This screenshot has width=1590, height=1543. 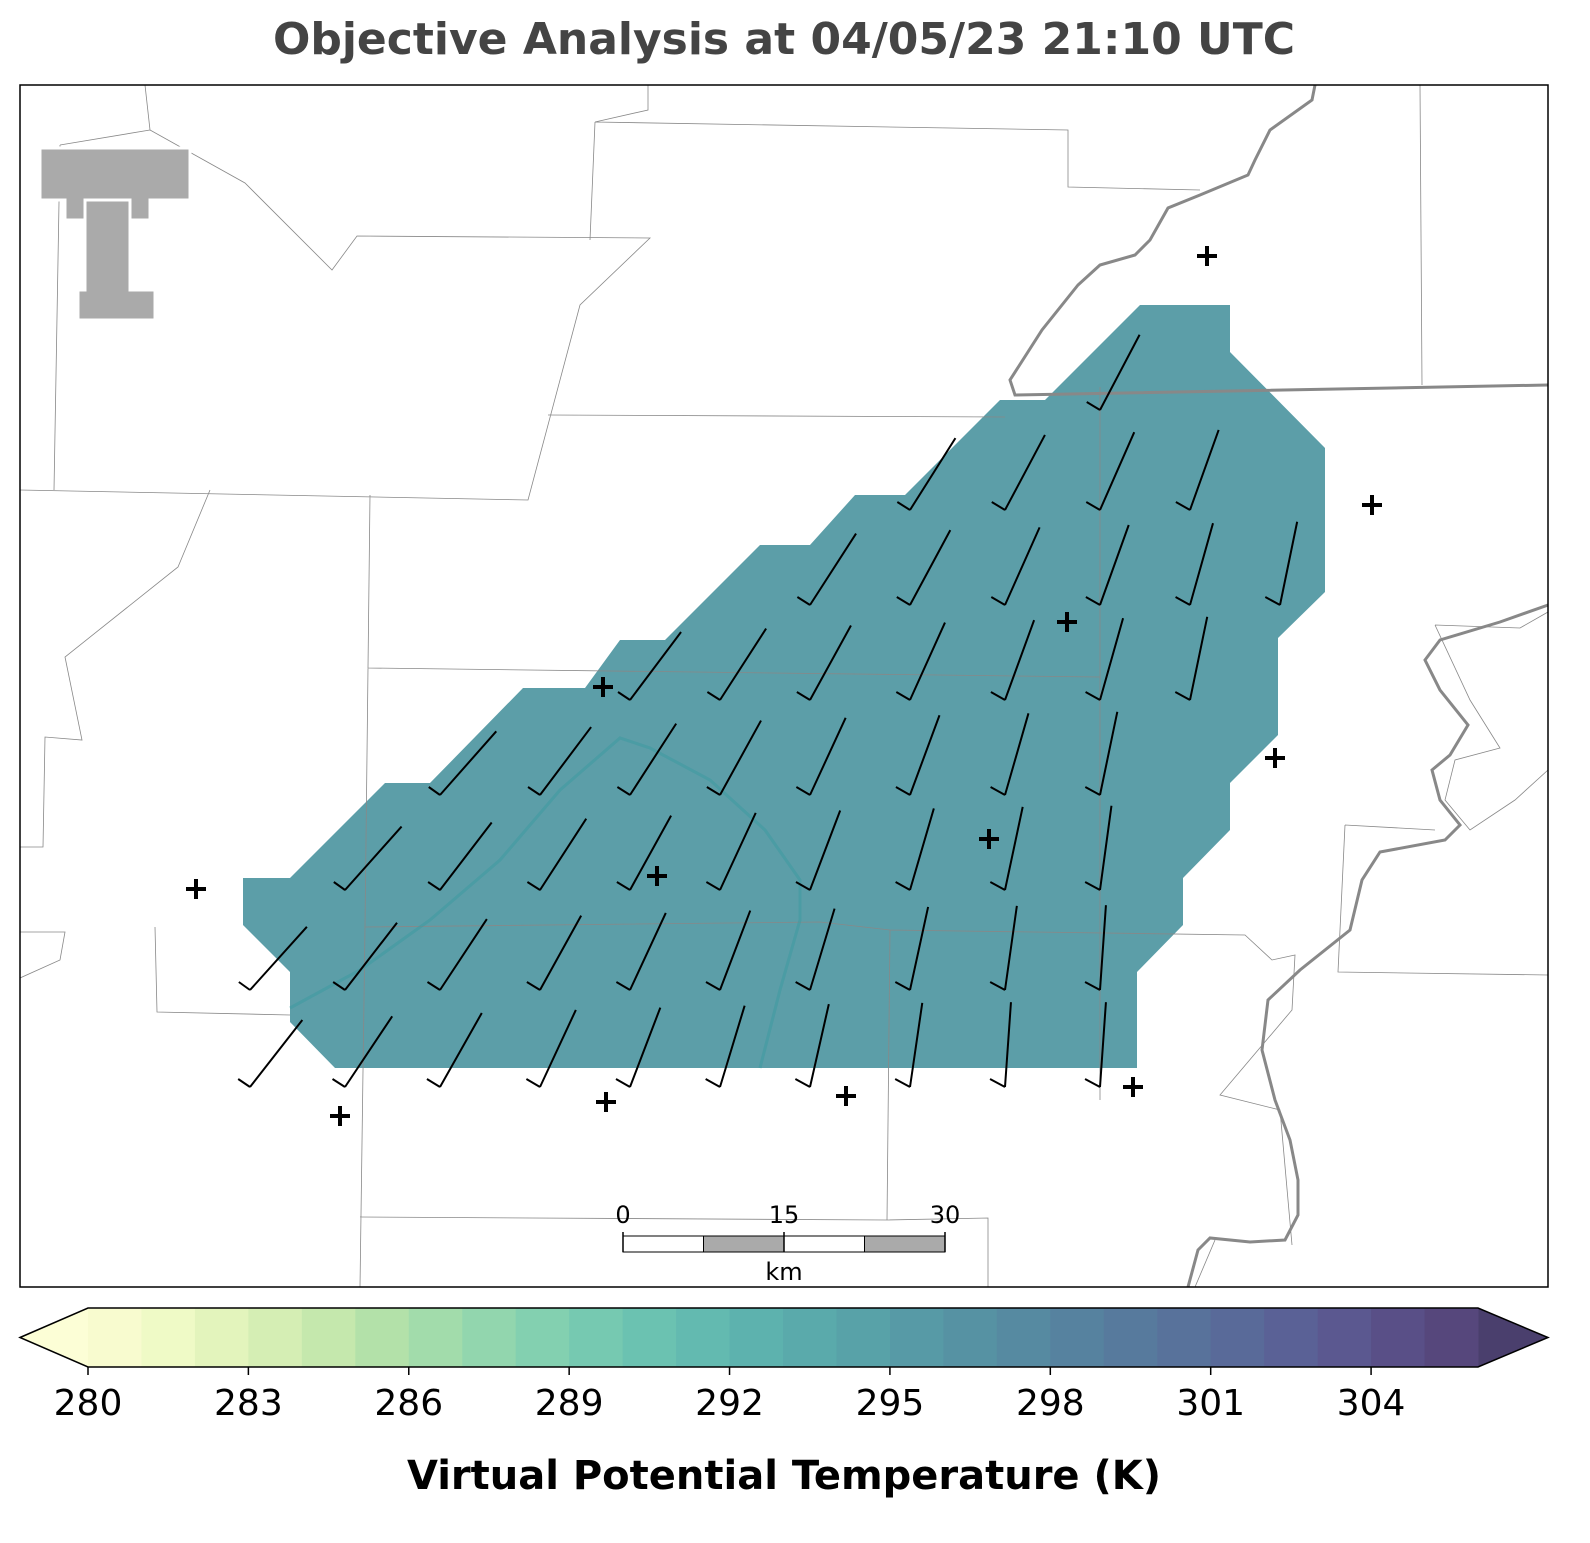 What do you see at coordinates (408, 1403) in the screenshot?
I see `colorbar-tick-label: 286` at bounding box center [408, 1403].